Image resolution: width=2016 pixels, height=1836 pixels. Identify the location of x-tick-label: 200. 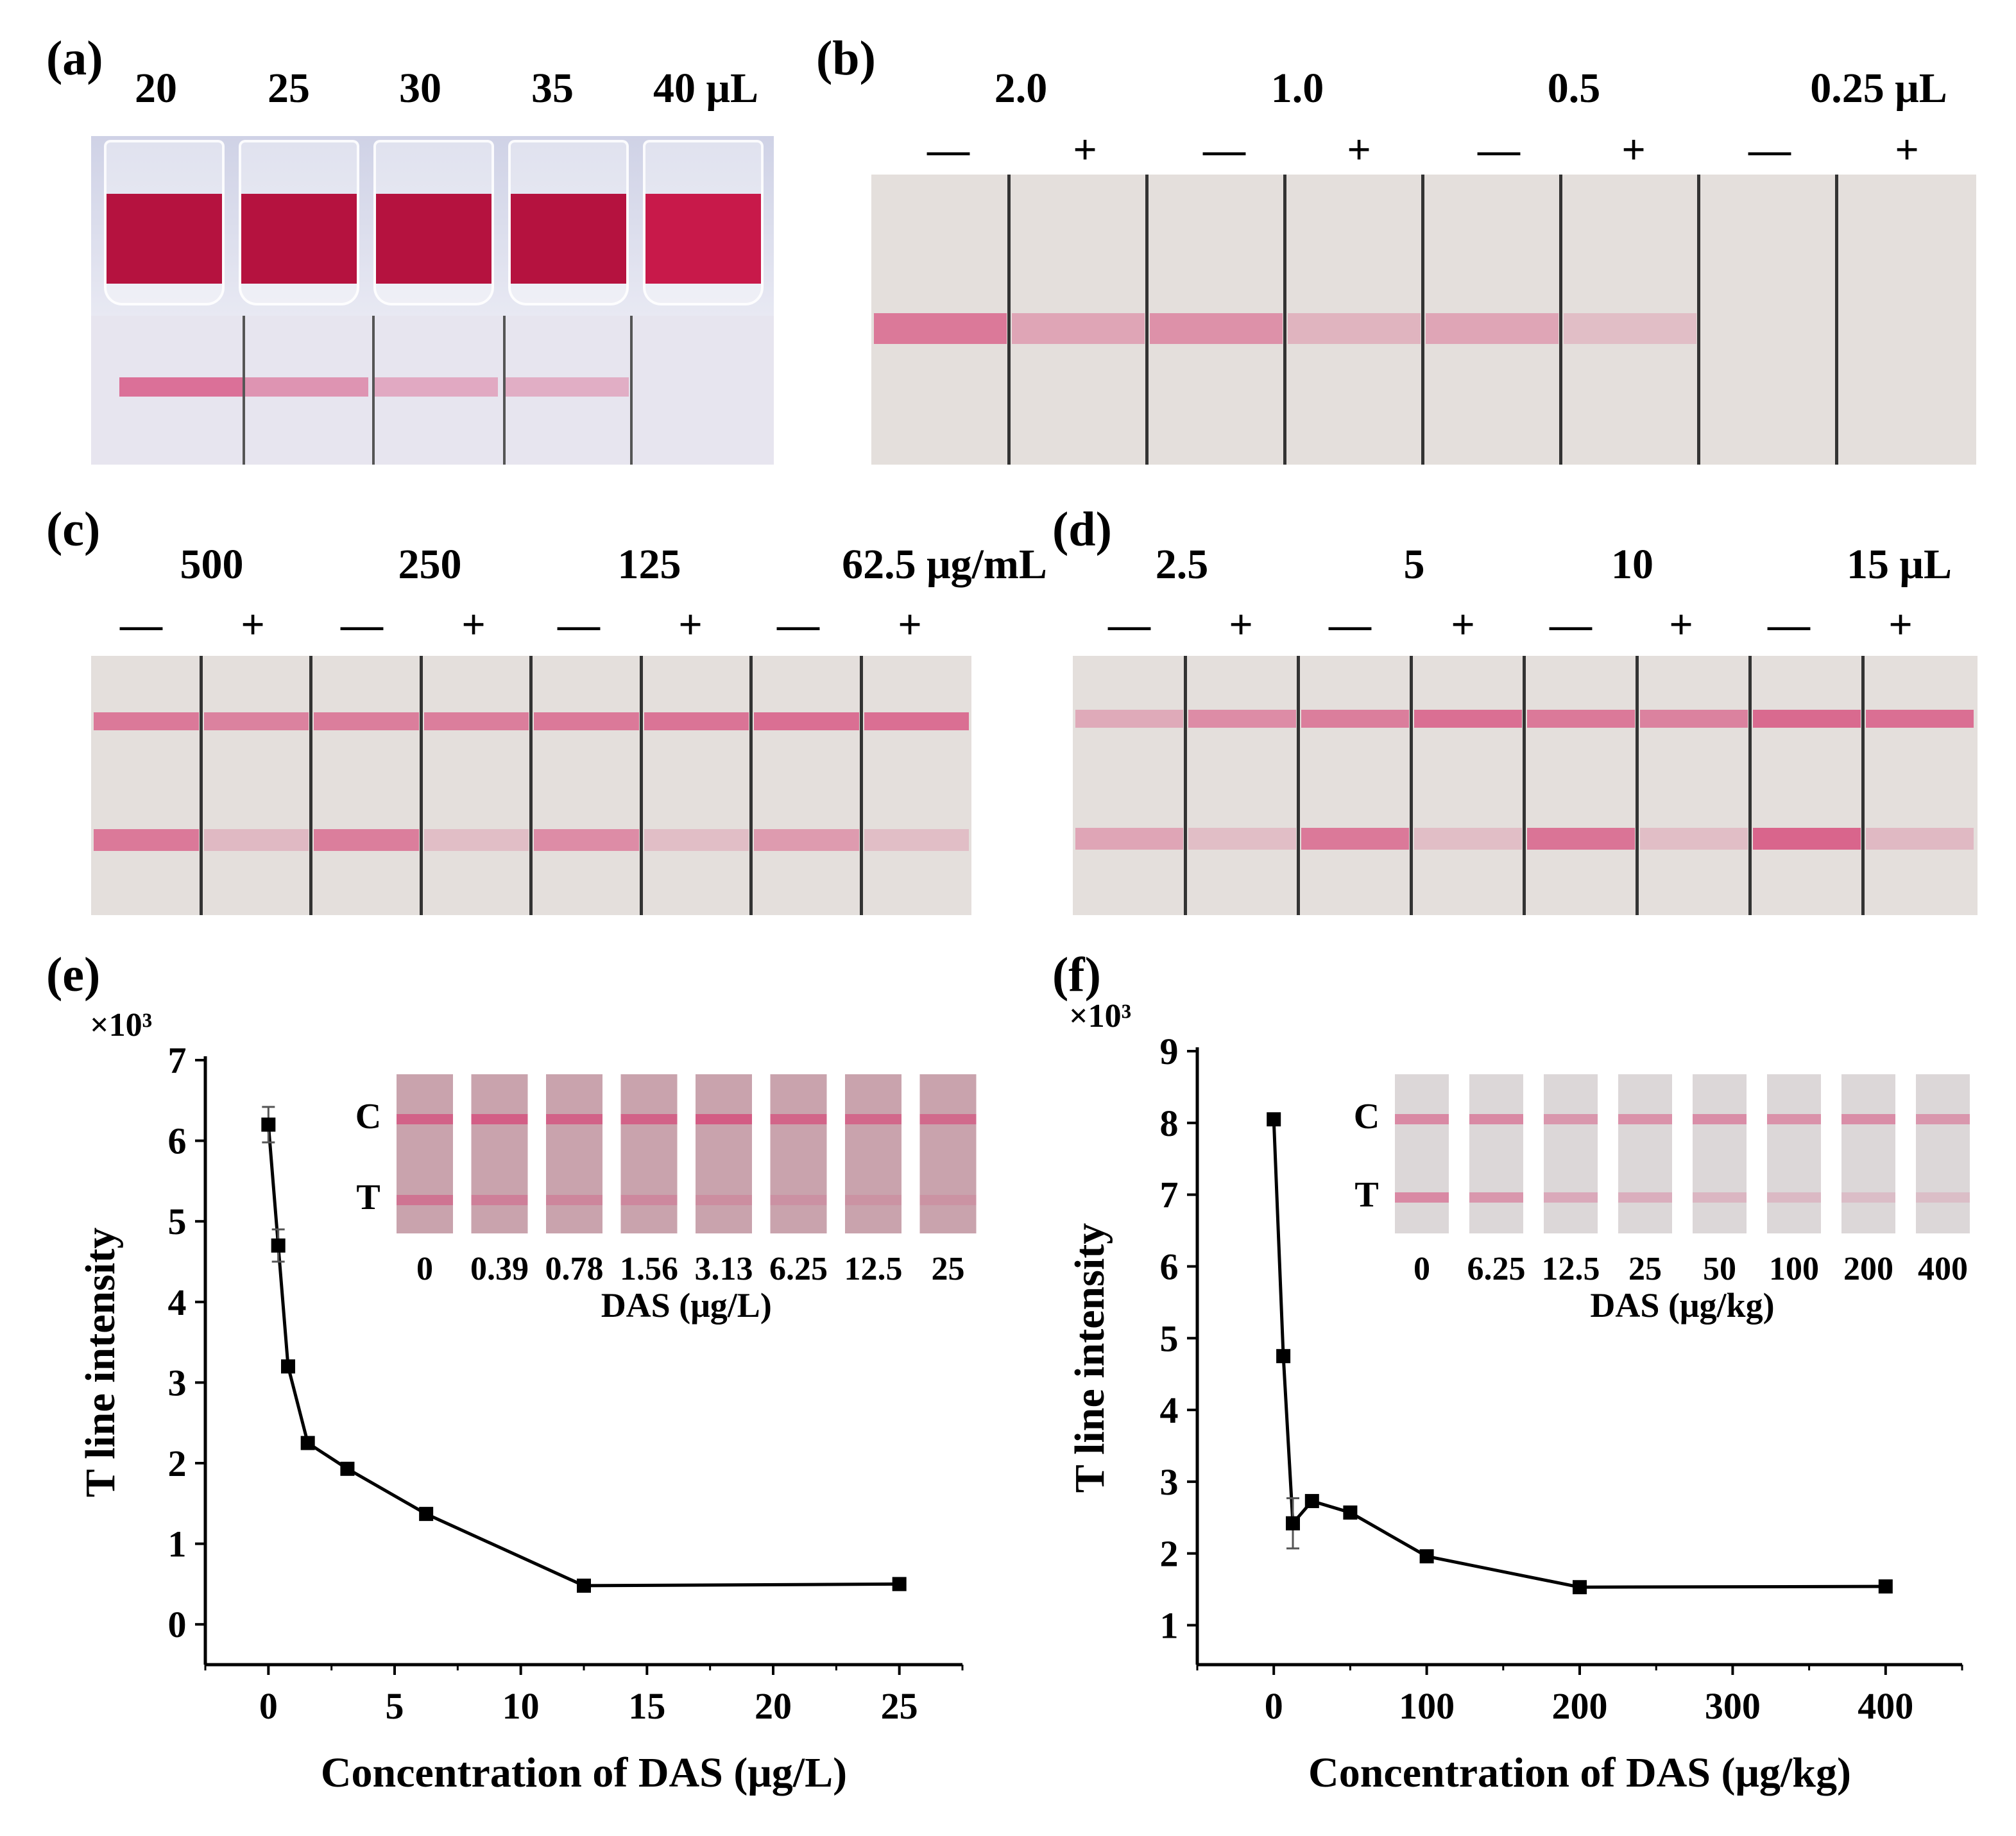
(1580, 1706).